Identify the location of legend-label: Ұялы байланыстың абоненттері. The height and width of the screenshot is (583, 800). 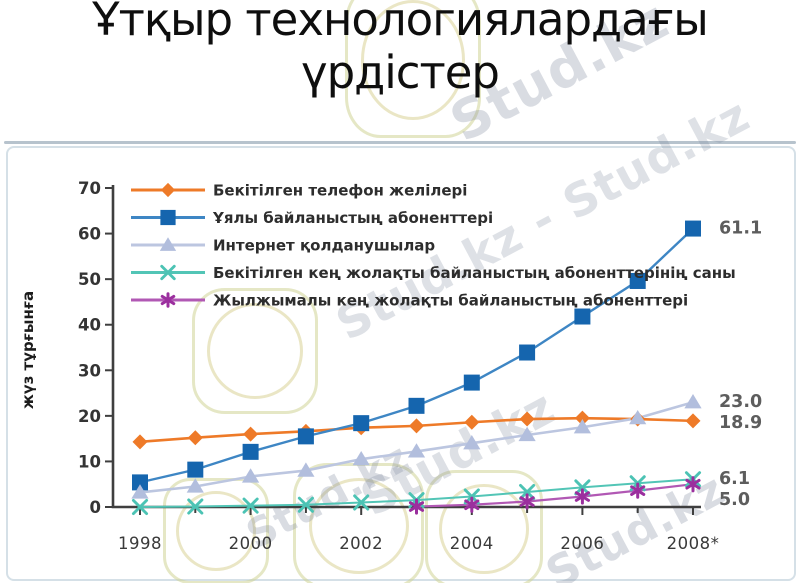
(352, 218).